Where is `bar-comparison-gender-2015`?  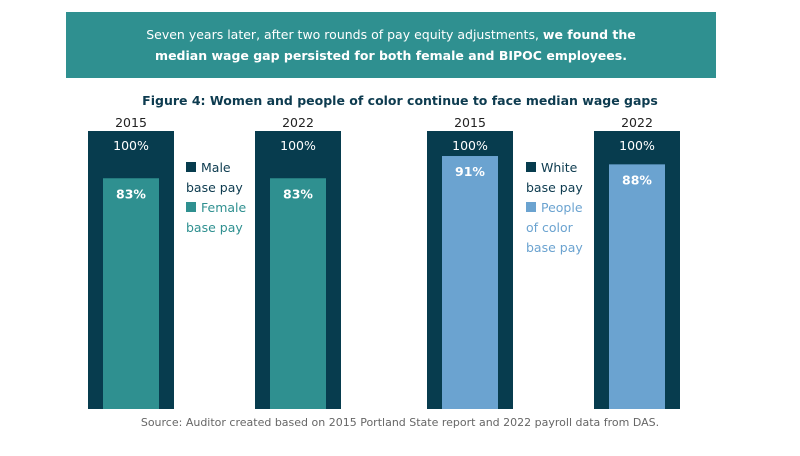
bar-comparison-gender-2015 is located at coordinates (131, 293).